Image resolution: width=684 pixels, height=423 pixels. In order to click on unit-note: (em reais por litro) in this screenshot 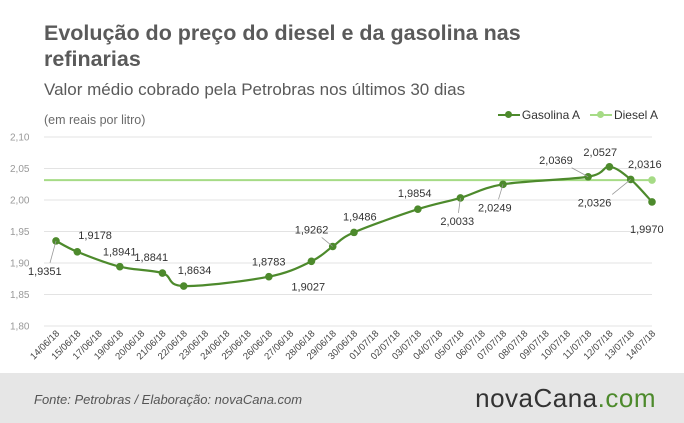, I will do `click(95, 120)`.